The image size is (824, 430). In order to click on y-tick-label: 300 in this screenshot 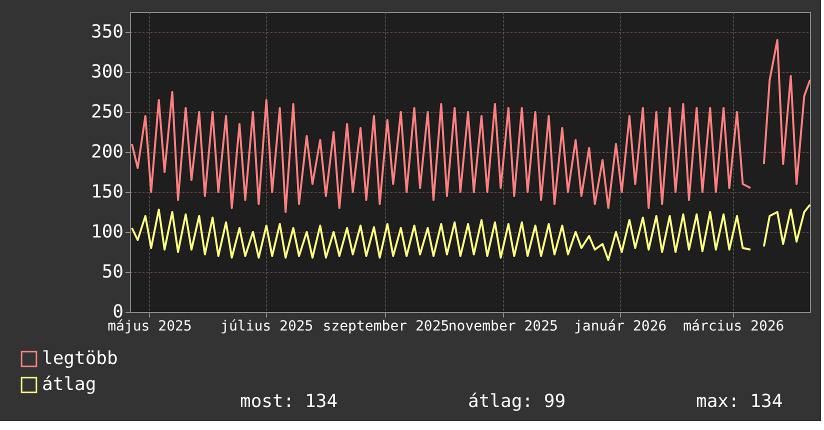, I will do `click(107, 72)`.